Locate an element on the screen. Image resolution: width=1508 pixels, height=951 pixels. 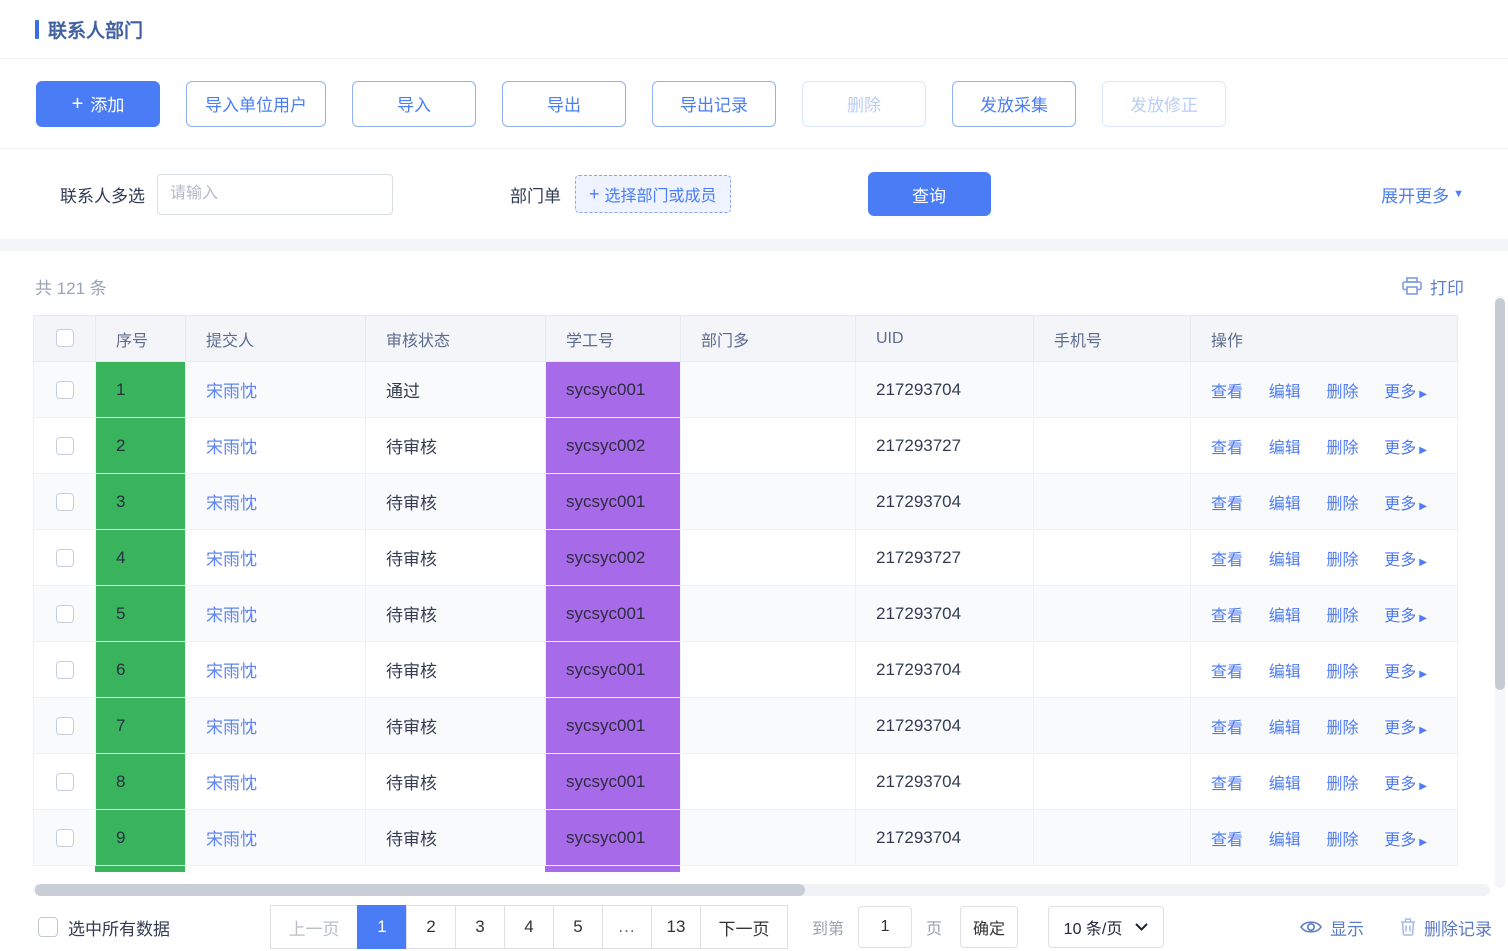
toolbar-button: 导入单位用户 is located at coordinates (256, 103).